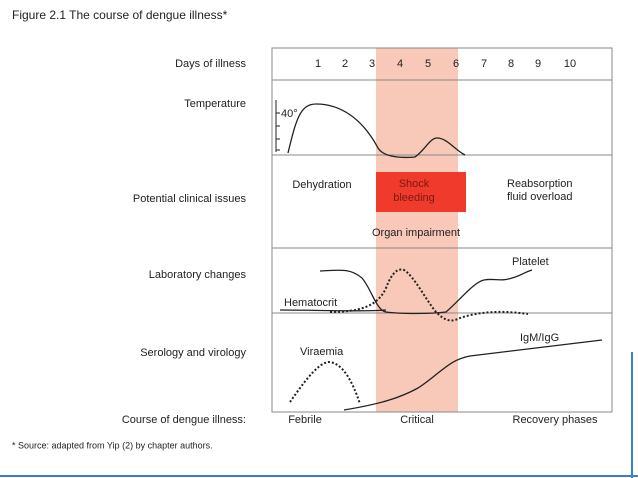  I want to click on temperature-curve, so click(376, 131).